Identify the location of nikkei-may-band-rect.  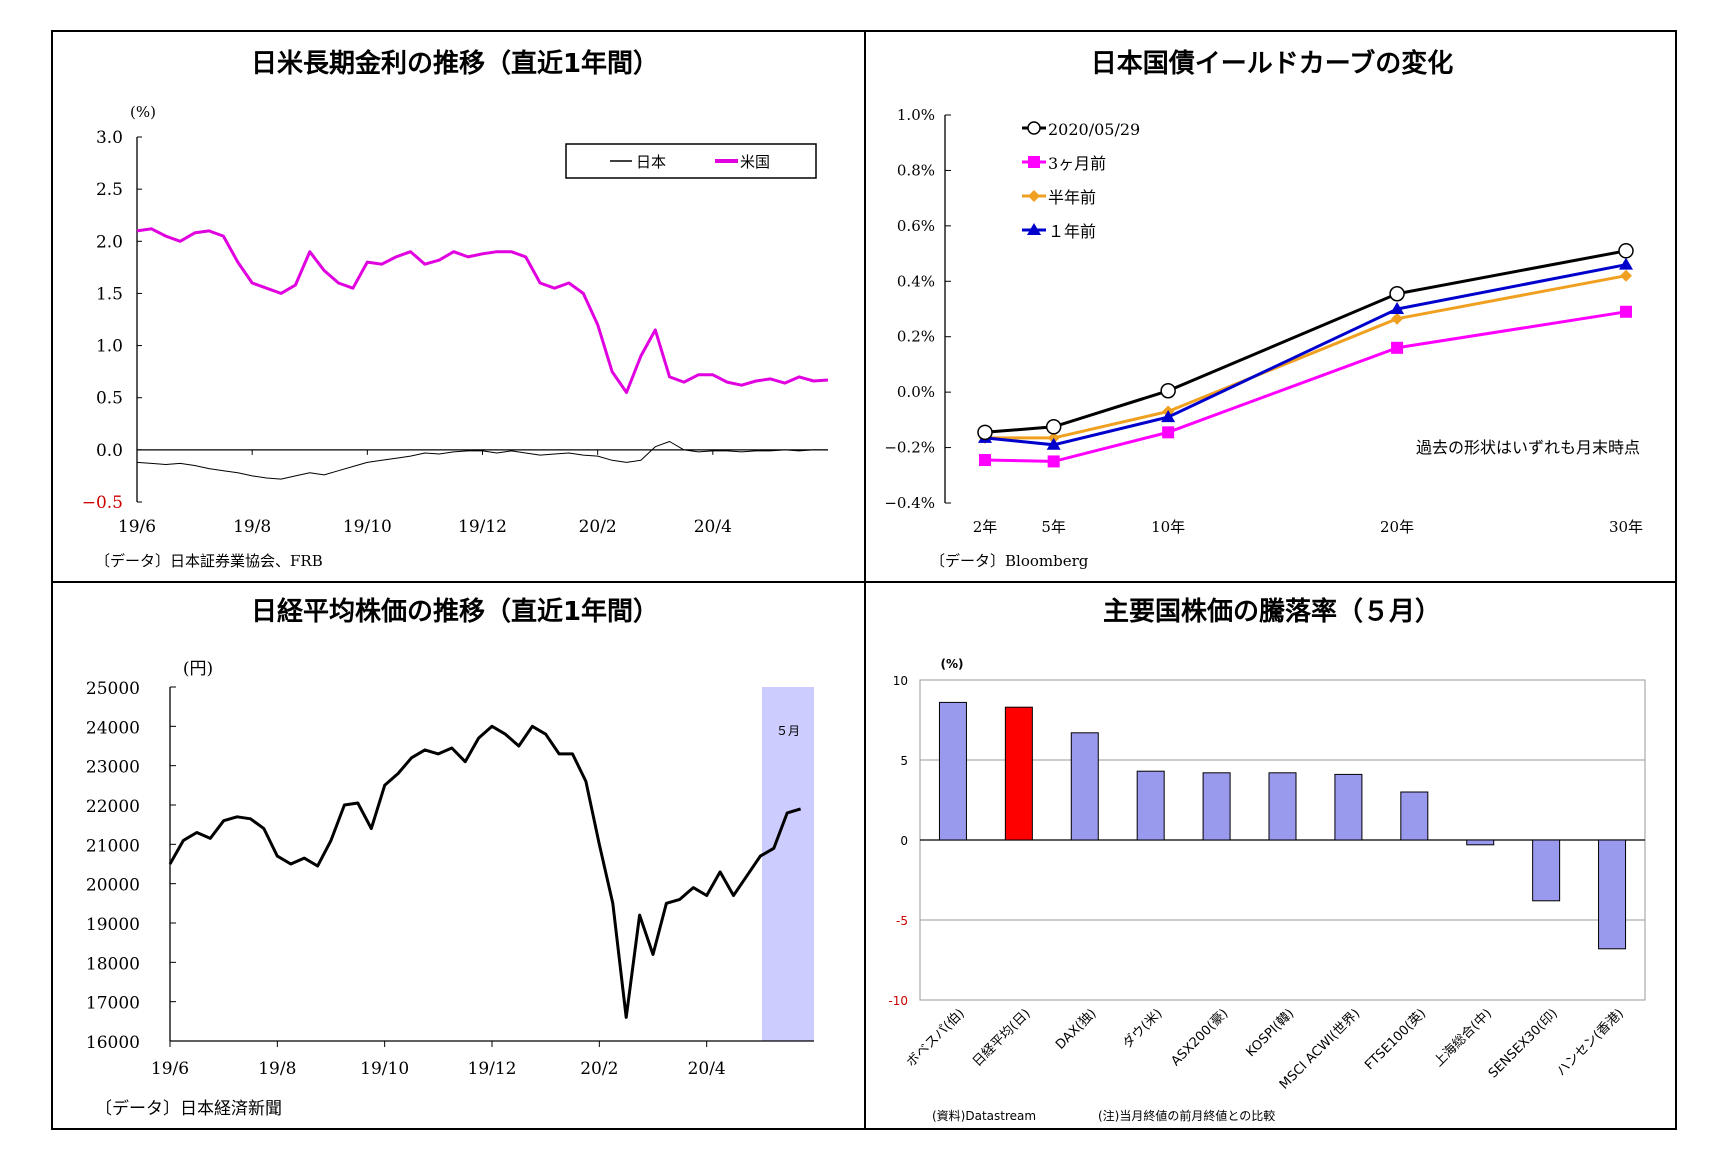
(788, 864).